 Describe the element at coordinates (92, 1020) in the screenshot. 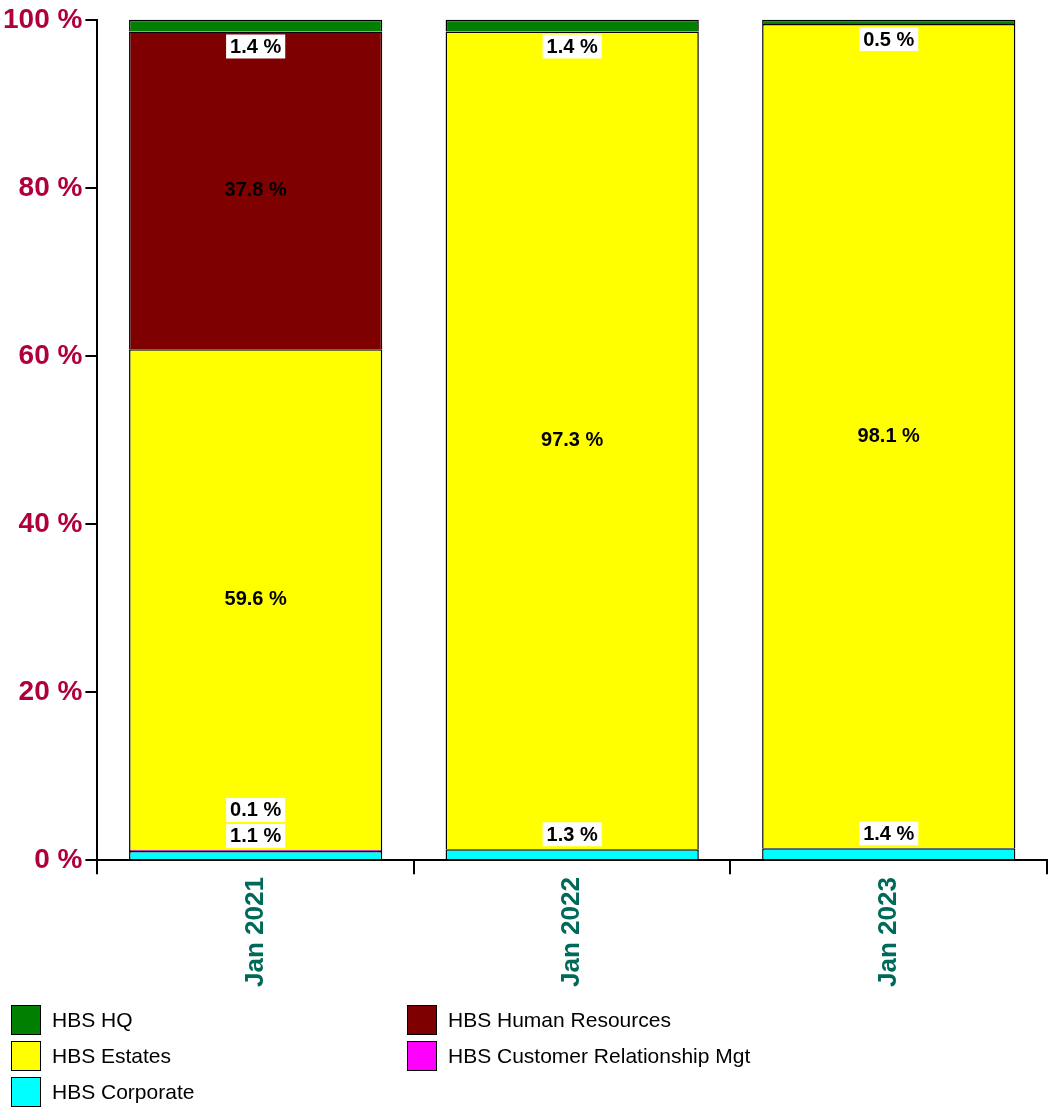

I see `legend-label: HBS HQ` at that location.